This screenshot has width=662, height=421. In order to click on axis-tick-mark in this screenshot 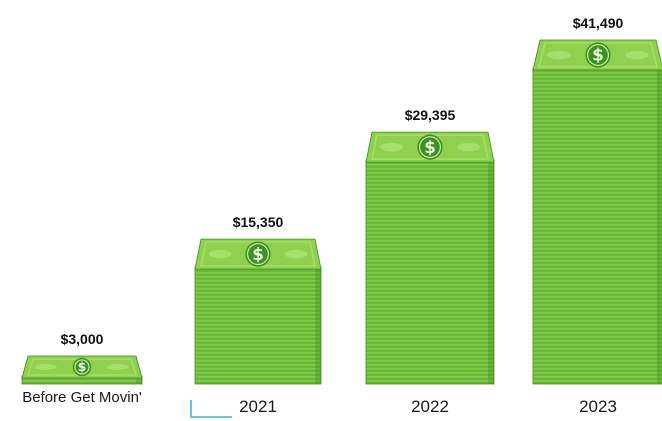, I will do `click(191, 409)`.